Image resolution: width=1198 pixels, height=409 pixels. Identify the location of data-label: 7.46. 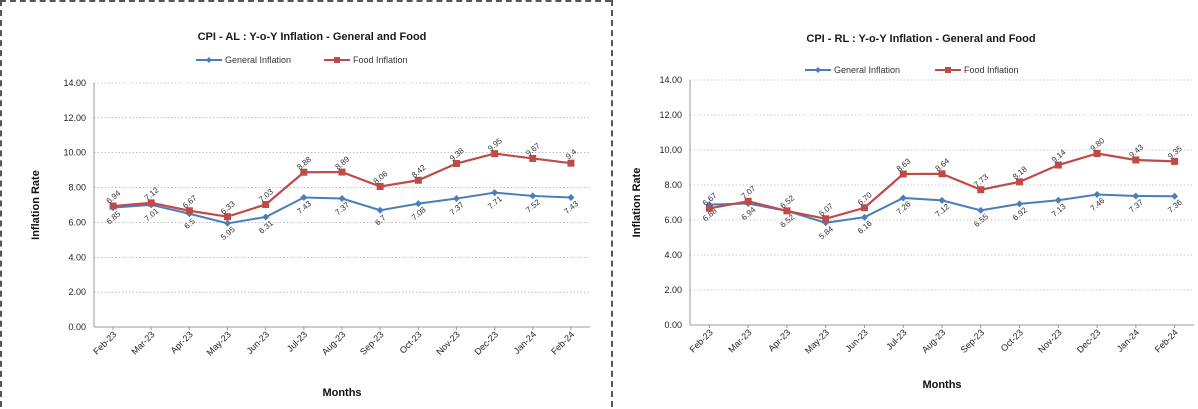
(1098, 204).